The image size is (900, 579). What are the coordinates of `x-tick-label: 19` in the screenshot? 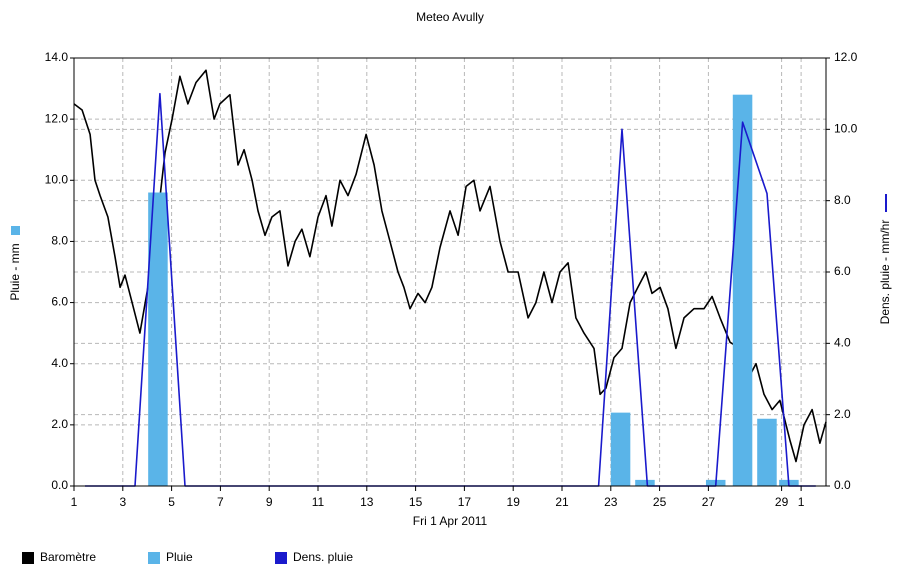 It's located at (514, 502).